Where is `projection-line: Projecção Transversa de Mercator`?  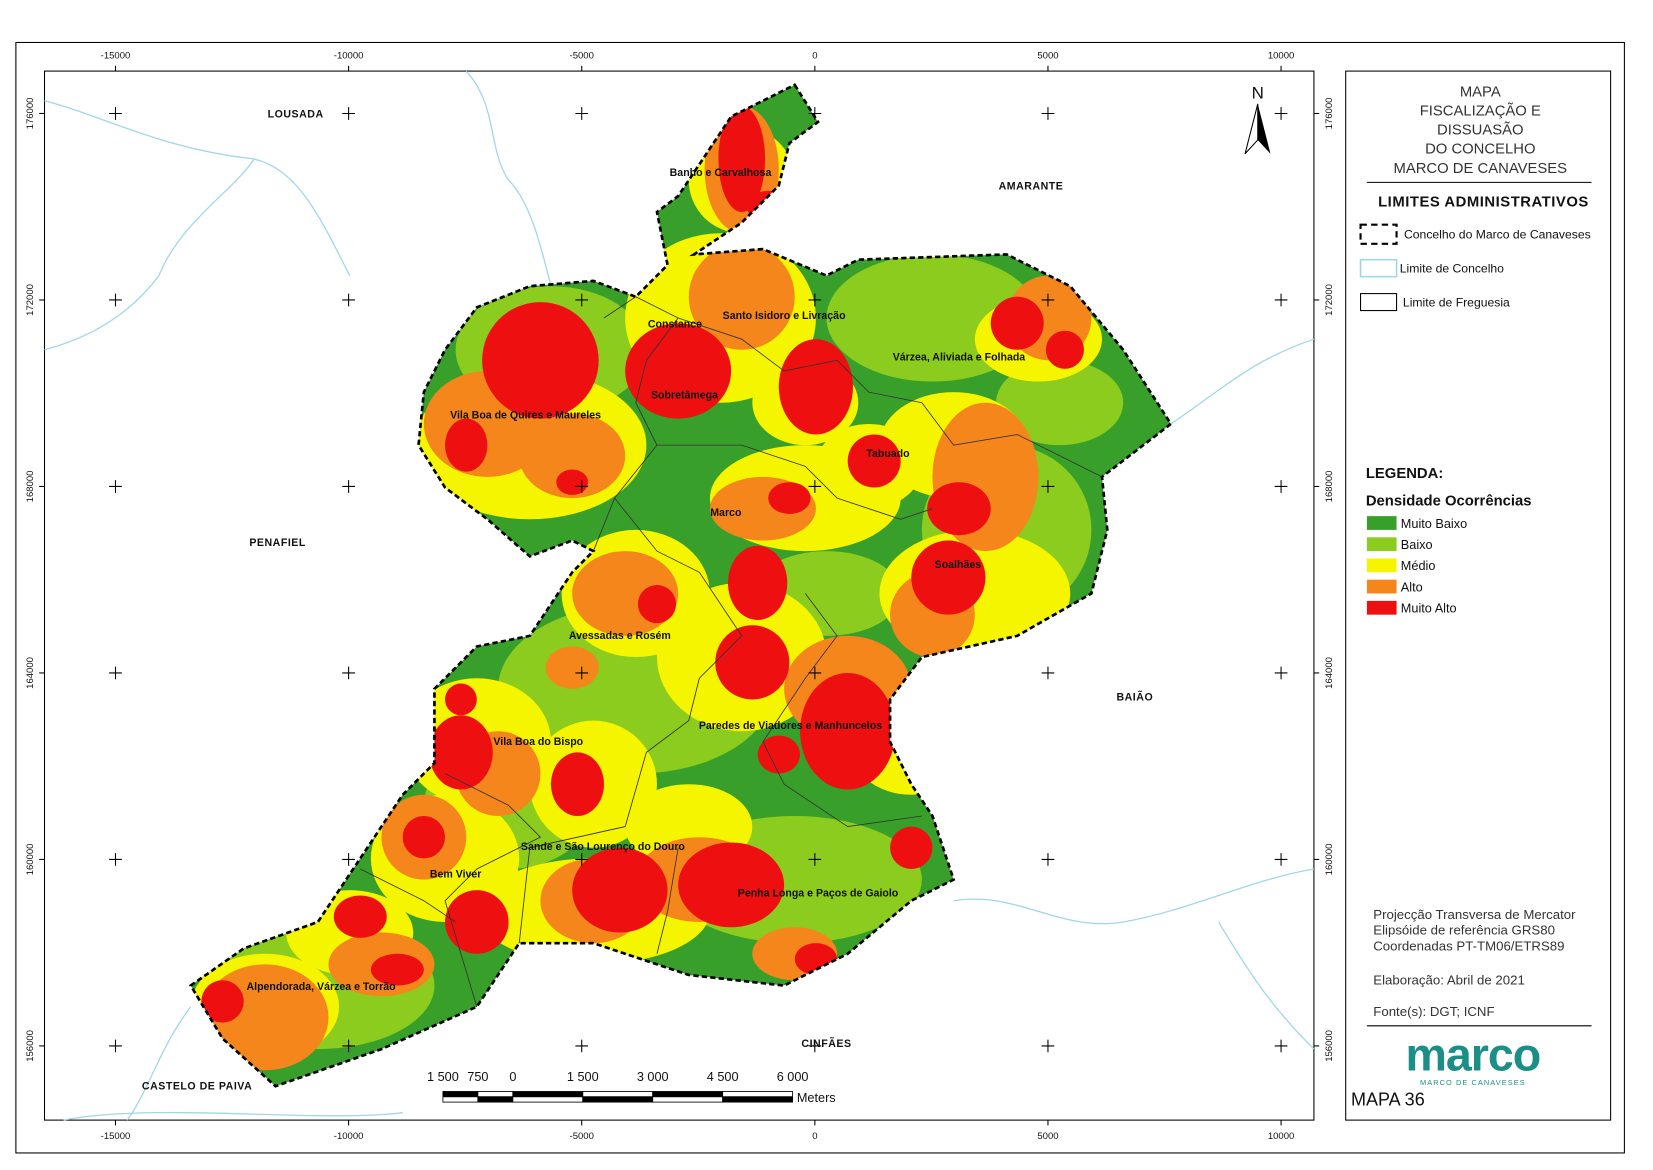 projection-line: Projecção Transversa de Mercator is located at coordinates (1474, 914).